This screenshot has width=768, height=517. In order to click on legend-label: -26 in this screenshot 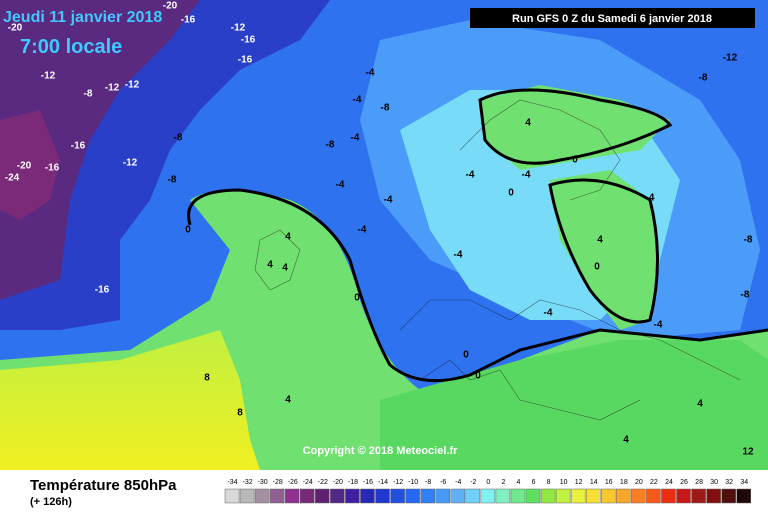, I will do `click(293, 482)`.